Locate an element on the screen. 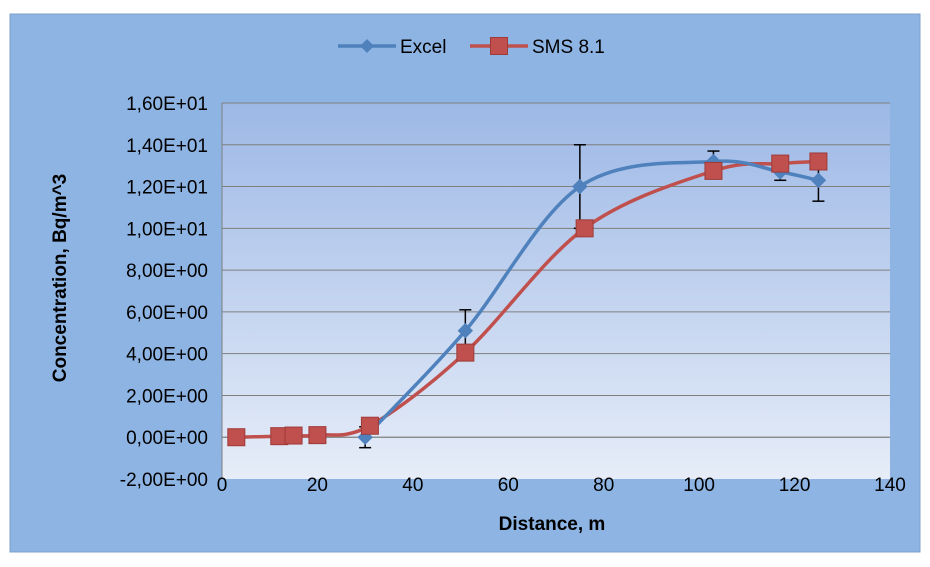  legend: Excel SMS 8.1 is located at coordinates (471, 47).